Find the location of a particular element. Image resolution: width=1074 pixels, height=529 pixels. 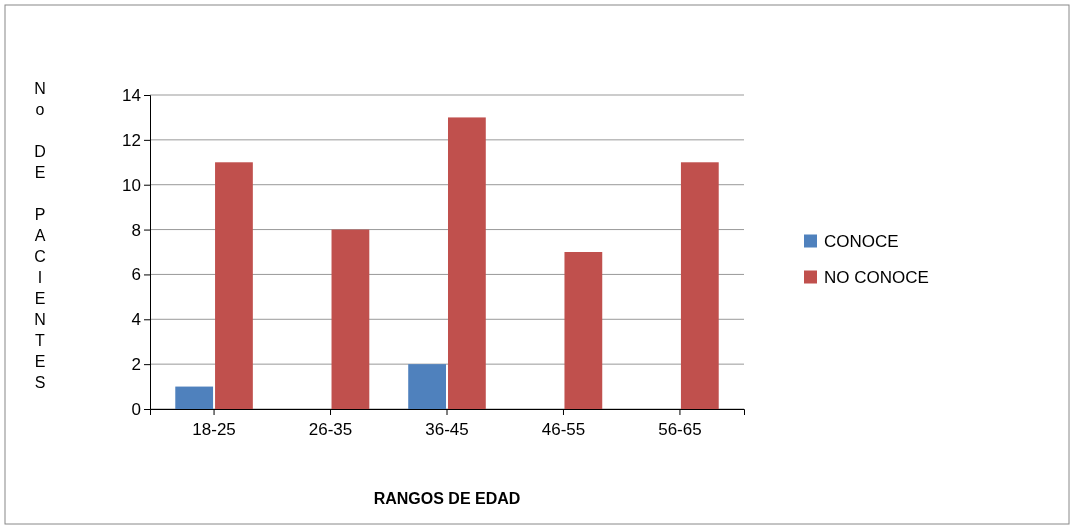

x-axis-title: RANGOS DE EDAD is located at coordinates (447, 498).